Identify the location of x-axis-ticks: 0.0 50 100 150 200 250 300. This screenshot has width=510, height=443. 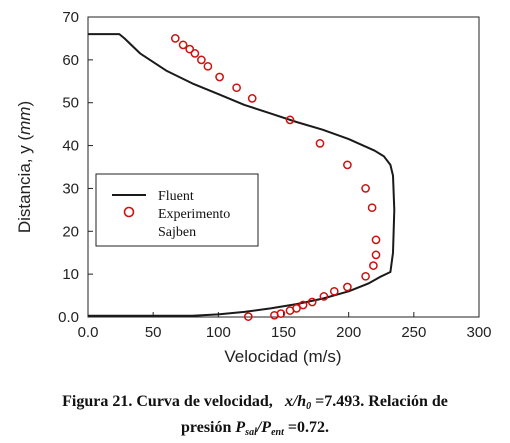
(285, 326).